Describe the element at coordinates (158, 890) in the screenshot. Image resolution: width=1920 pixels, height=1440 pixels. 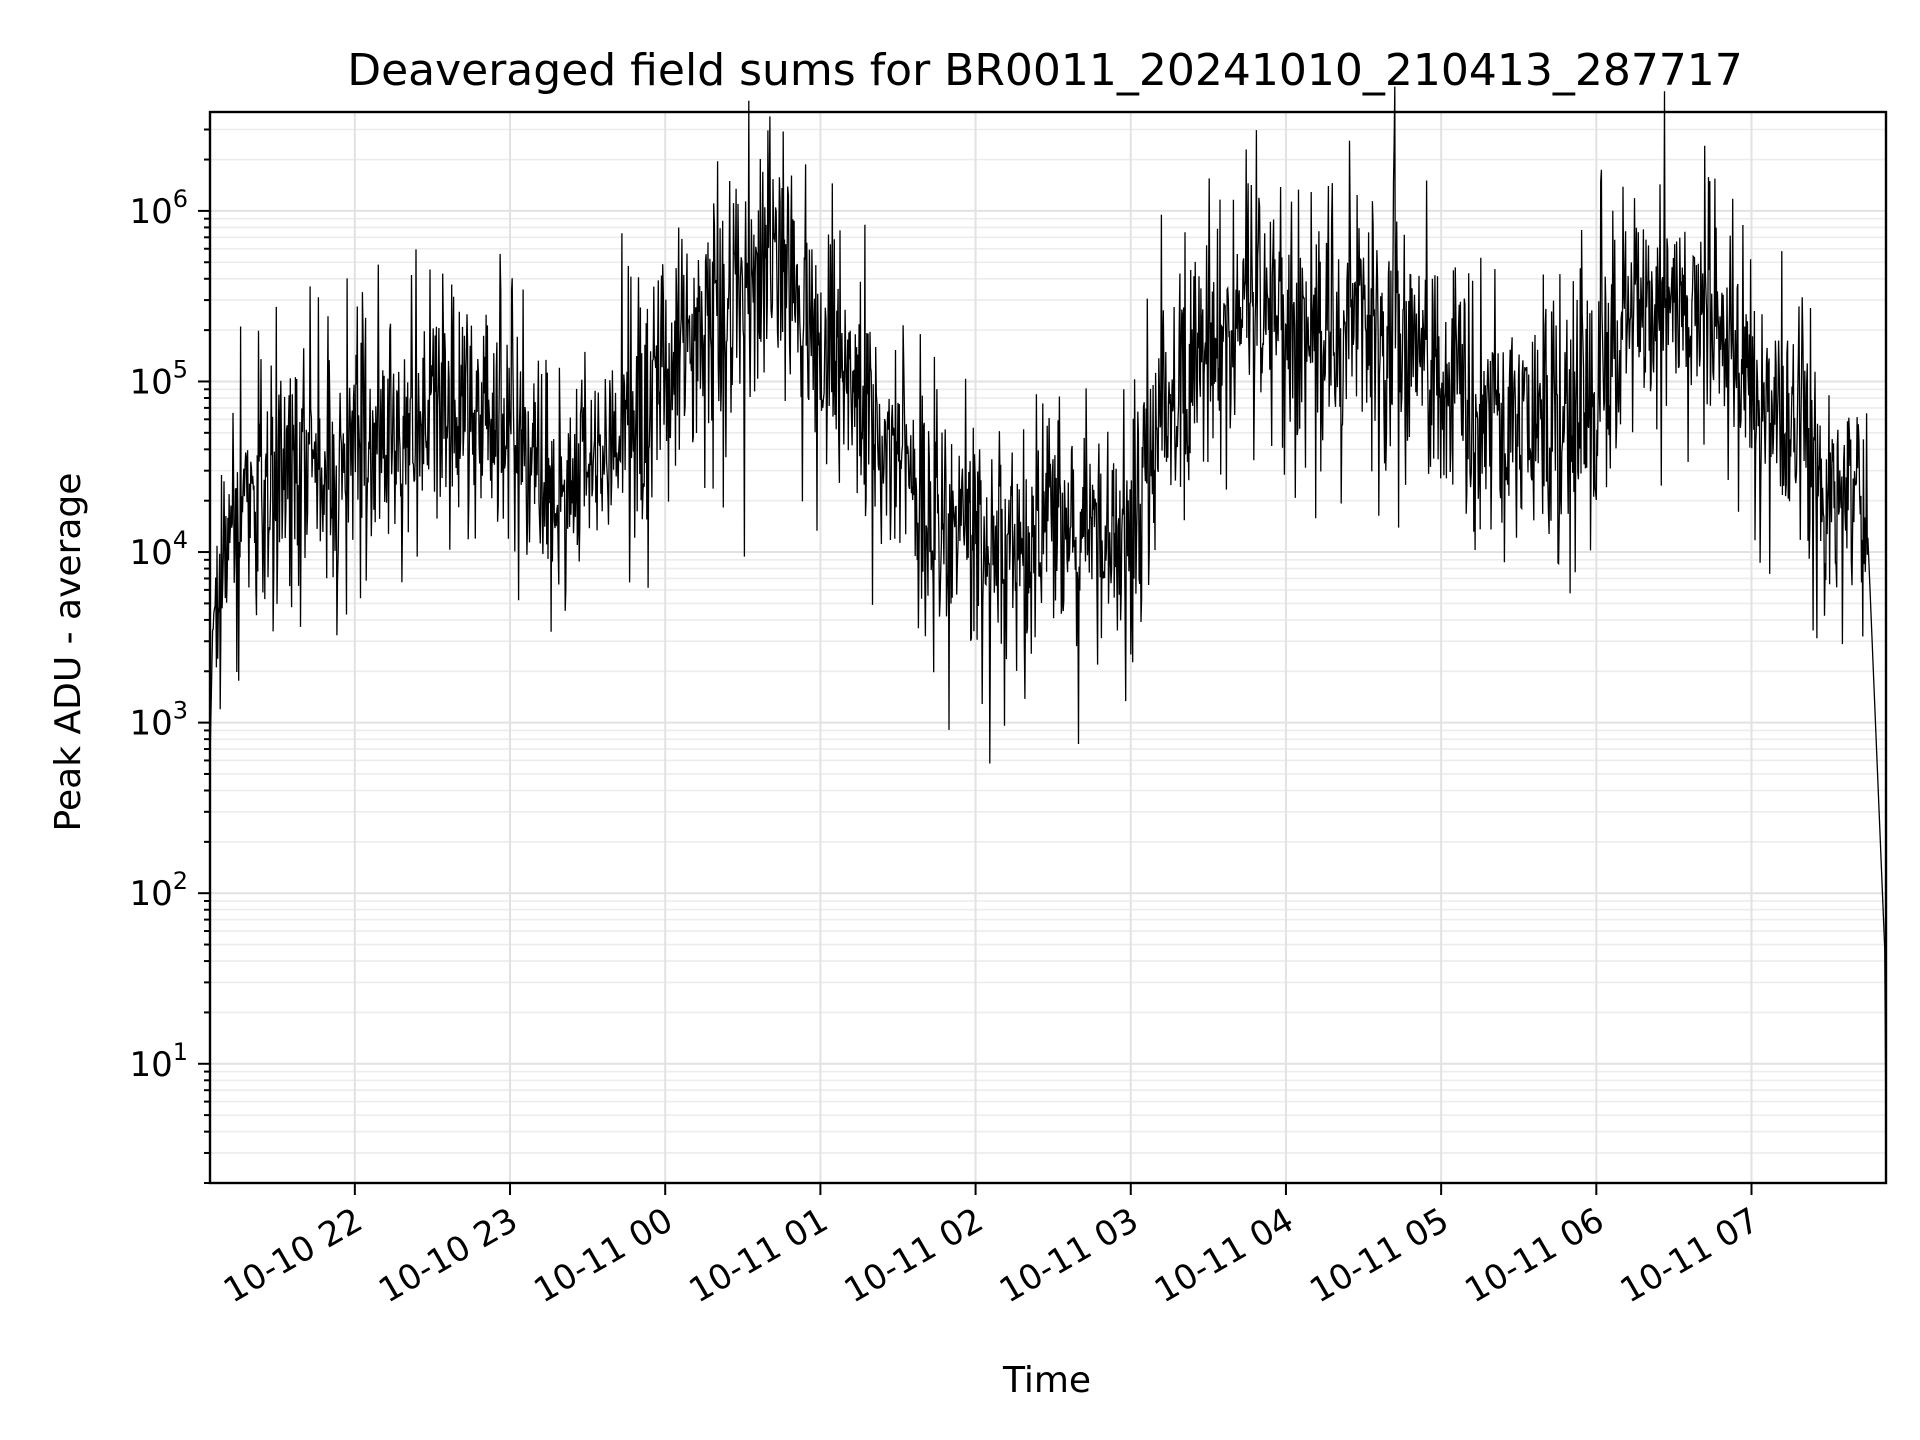
I see `y-tick-label: 10²` at that location.